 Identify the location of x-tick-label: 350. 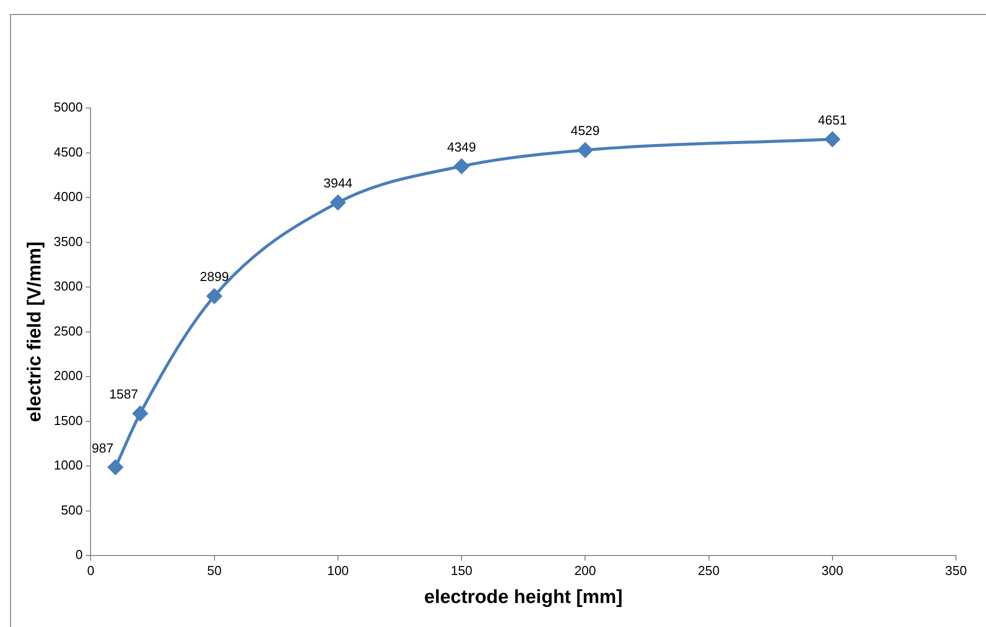
(956, 570).